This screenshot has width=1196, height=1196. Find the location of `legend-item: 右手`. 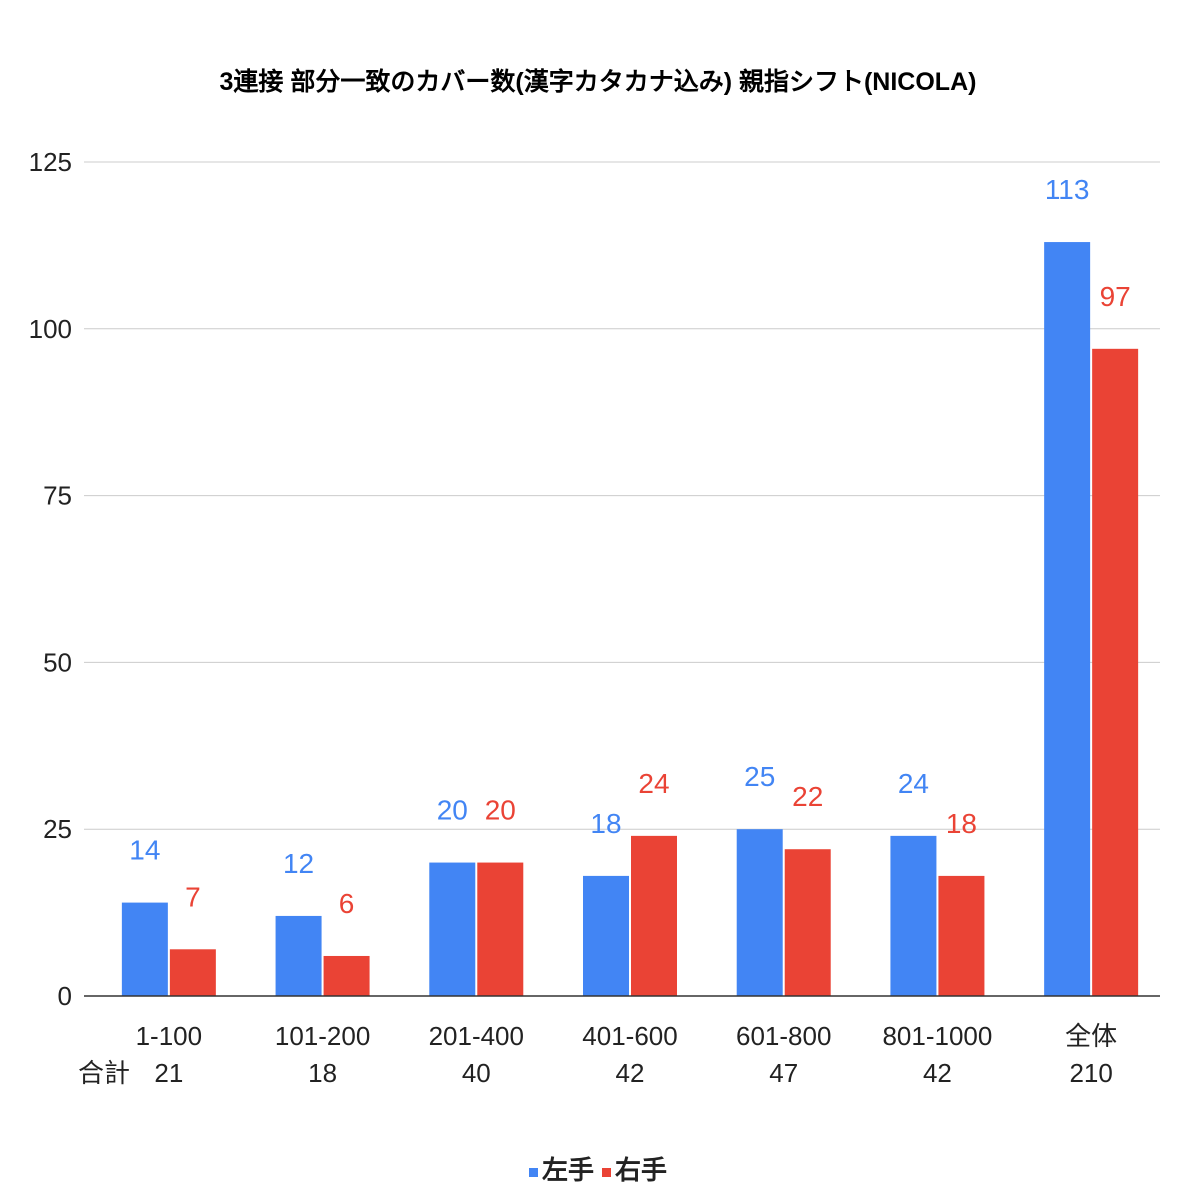

legend-item: 右手 is located at coordinates (634, 1168).